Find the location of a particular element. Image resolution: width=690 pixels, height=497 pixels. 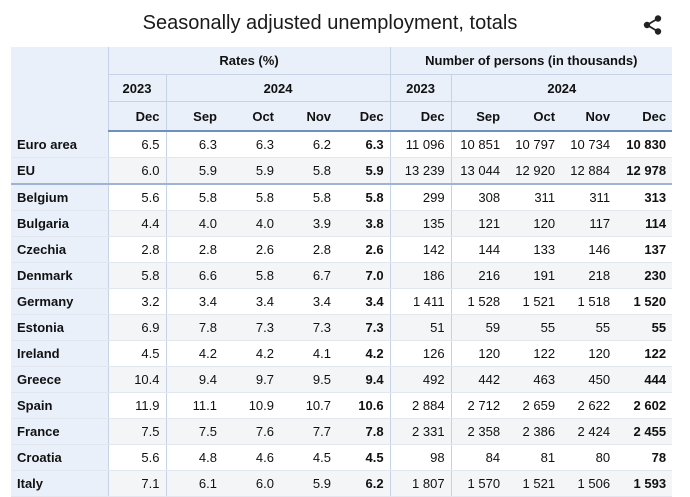

rates-month-header: Sep is located at coordinates (194, 116).